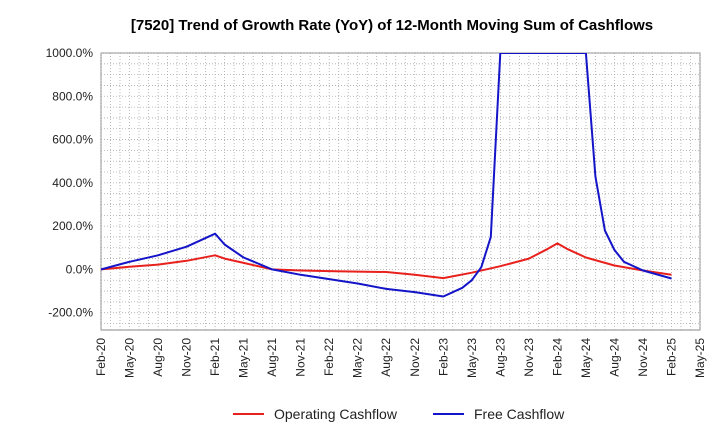 Image resolution: width=720 pixels, height=440 pixels. What do you see at coordinates (557, 357) in the screenshot?
I see `x-tick-label: Feb-24` at bounding box center [557, 357].